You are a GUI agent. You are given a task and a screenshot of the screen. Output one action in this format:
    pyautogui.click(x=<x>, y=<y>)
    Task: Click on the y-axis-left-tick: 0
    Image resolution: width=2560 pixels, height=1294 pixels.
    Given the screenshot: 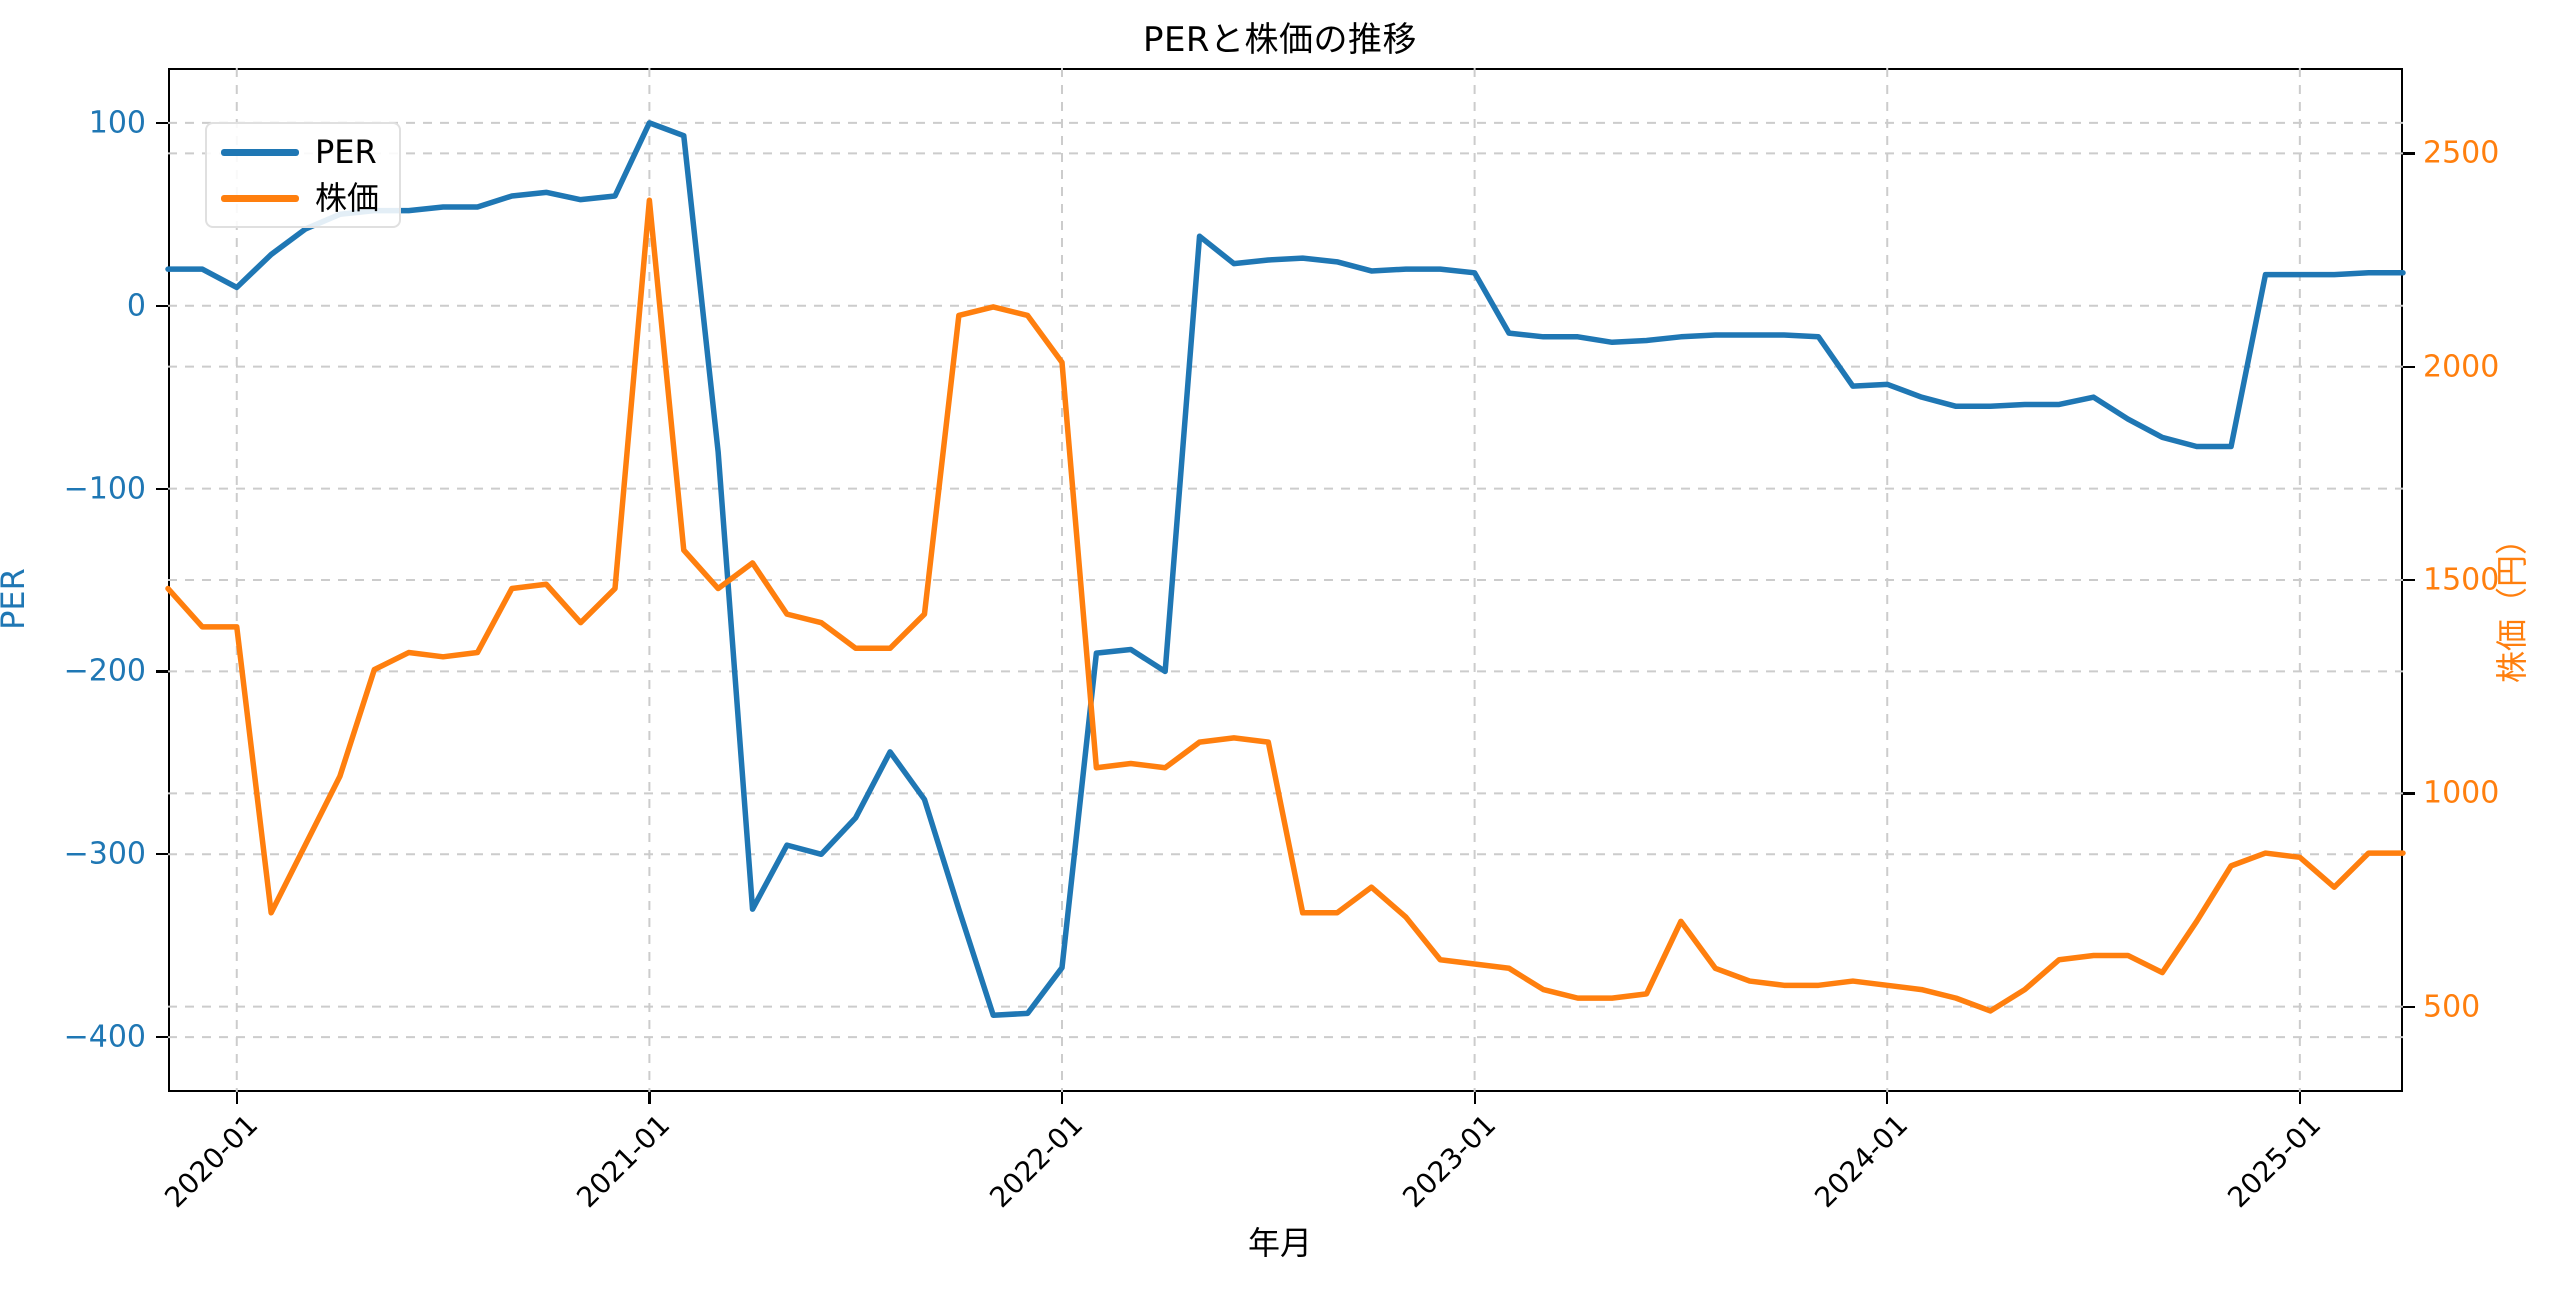 What is the action you would take?
    pyautogui.click(x=136, y=306)
    